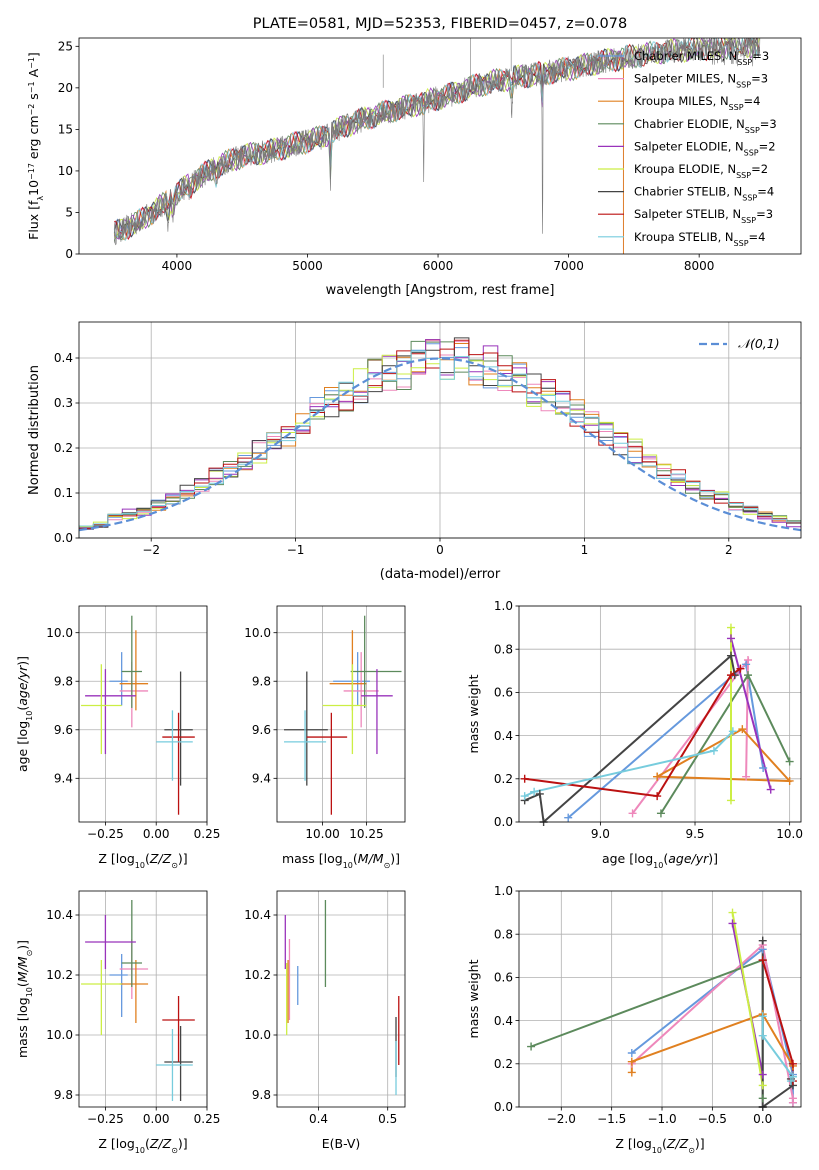 The width and height of the screenshot is (819, 1170). What do you see at coordinates (257, 915) in the screenshot?
I see `y-tick-label: 10.4` at bounding box center [257, 915].